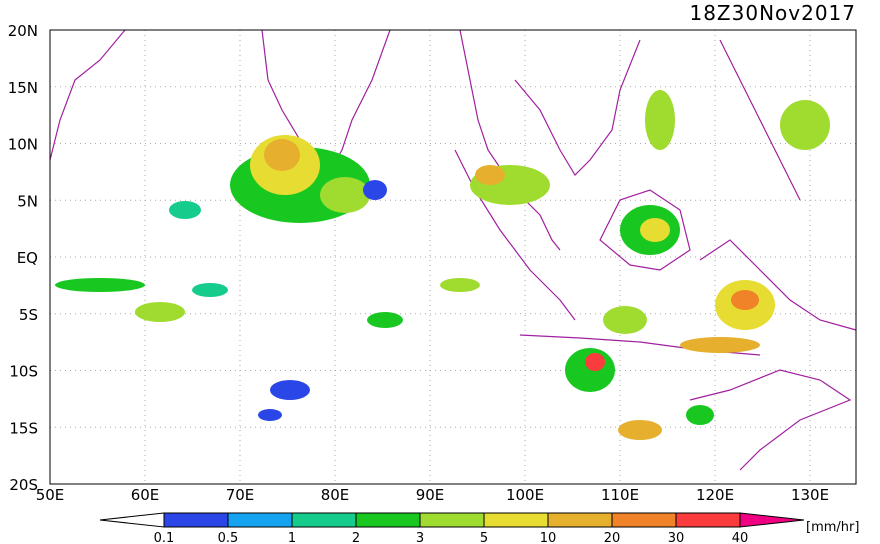 The width and height of the screenshot is (880, 544). What do you see at coordinates (612, 537) in the screenshot?
I see `colorbar-label: 20` at bounding box center [612, 537].